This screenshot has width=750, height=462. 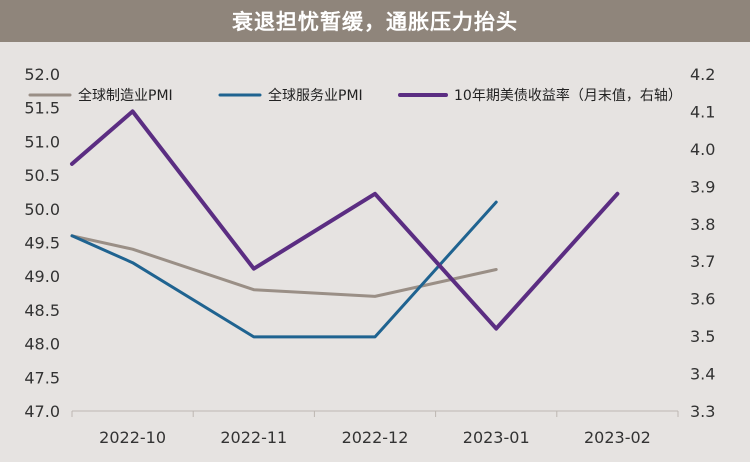 What do you see at coordinates (42, 209) in the screenshot?
I see `y-left-tick-label: 50.0` at bounding box center [42, 209].